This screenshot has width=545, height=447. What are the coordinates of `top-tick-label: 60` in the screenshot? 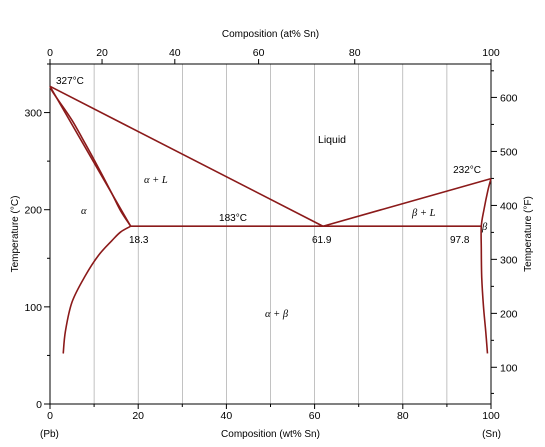 It's located at (259, 53).